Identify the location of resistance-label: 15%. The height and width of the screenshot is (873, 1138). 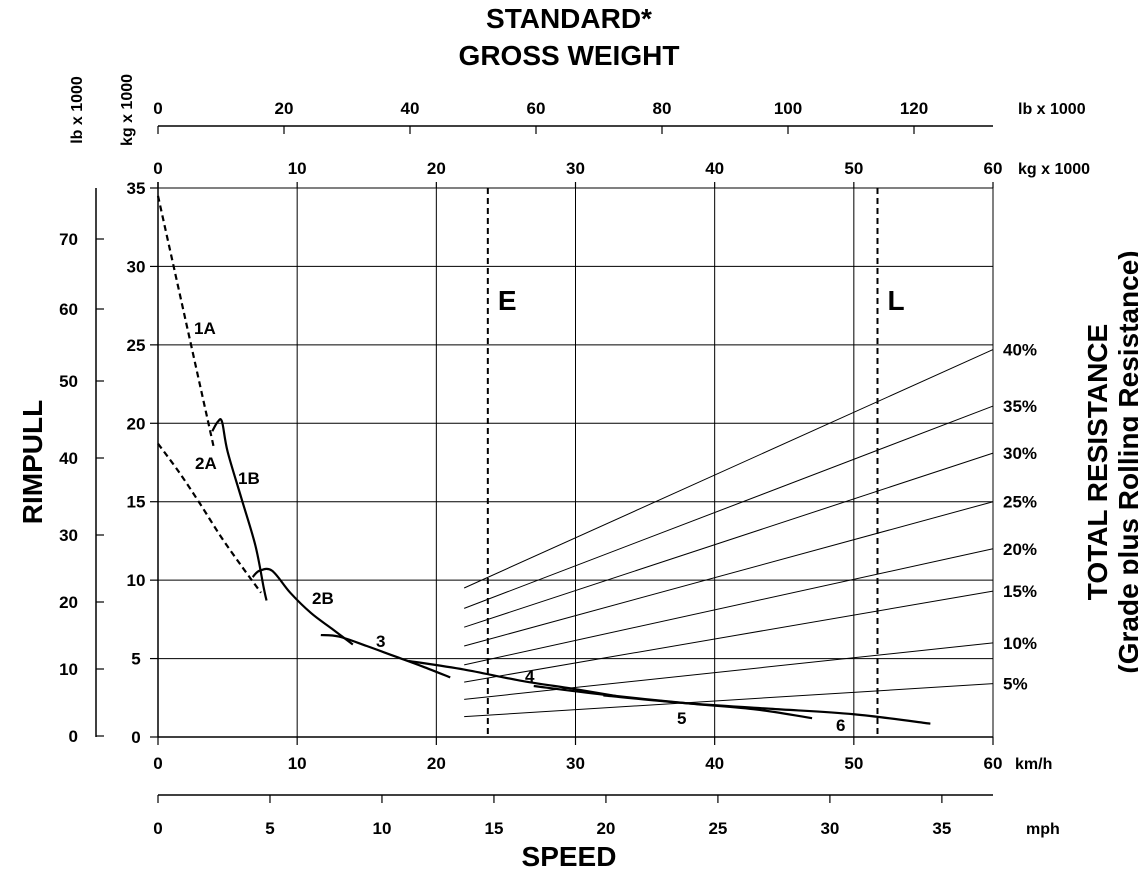
(1020, 591).